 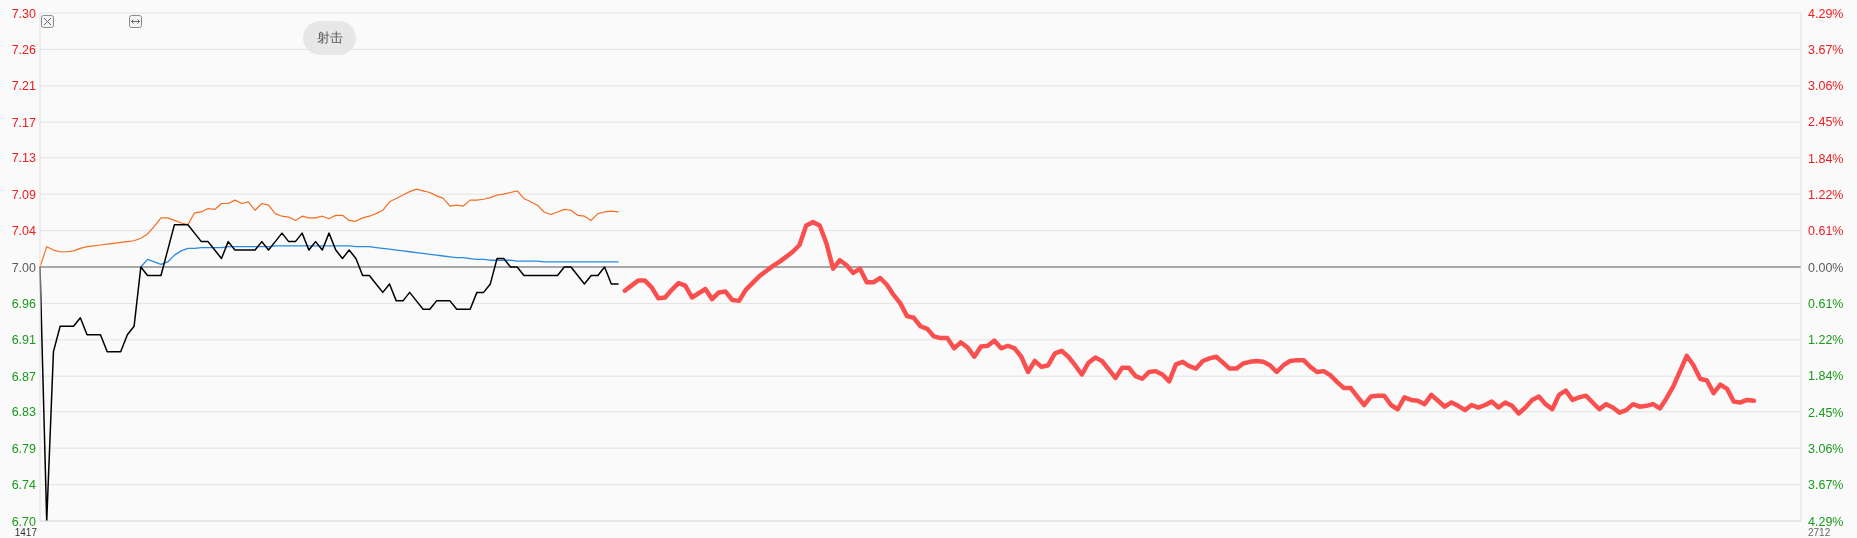 What do you see at coordinates (24, 376) in the screenshot?
I see `y-tick-label: 6.87` at bounding box center [24, 376].